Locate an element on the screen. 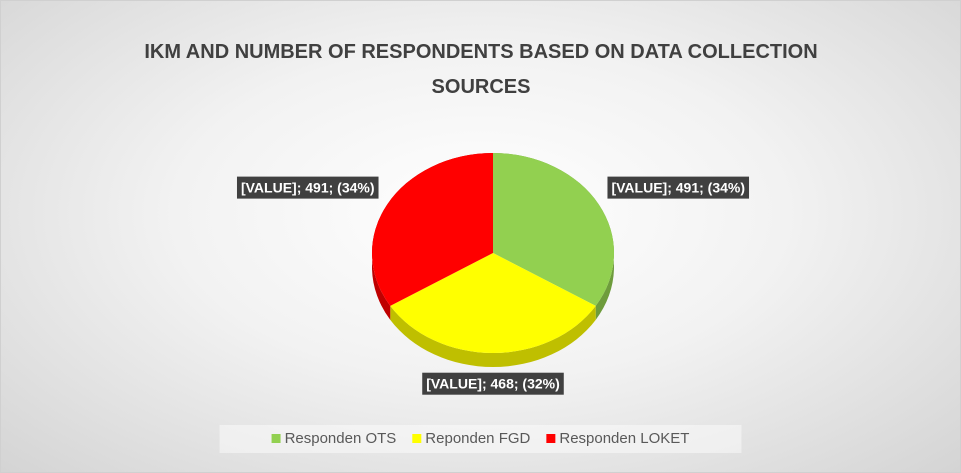  legend-label: Reponden FGD is located at coordinates (477, 438).